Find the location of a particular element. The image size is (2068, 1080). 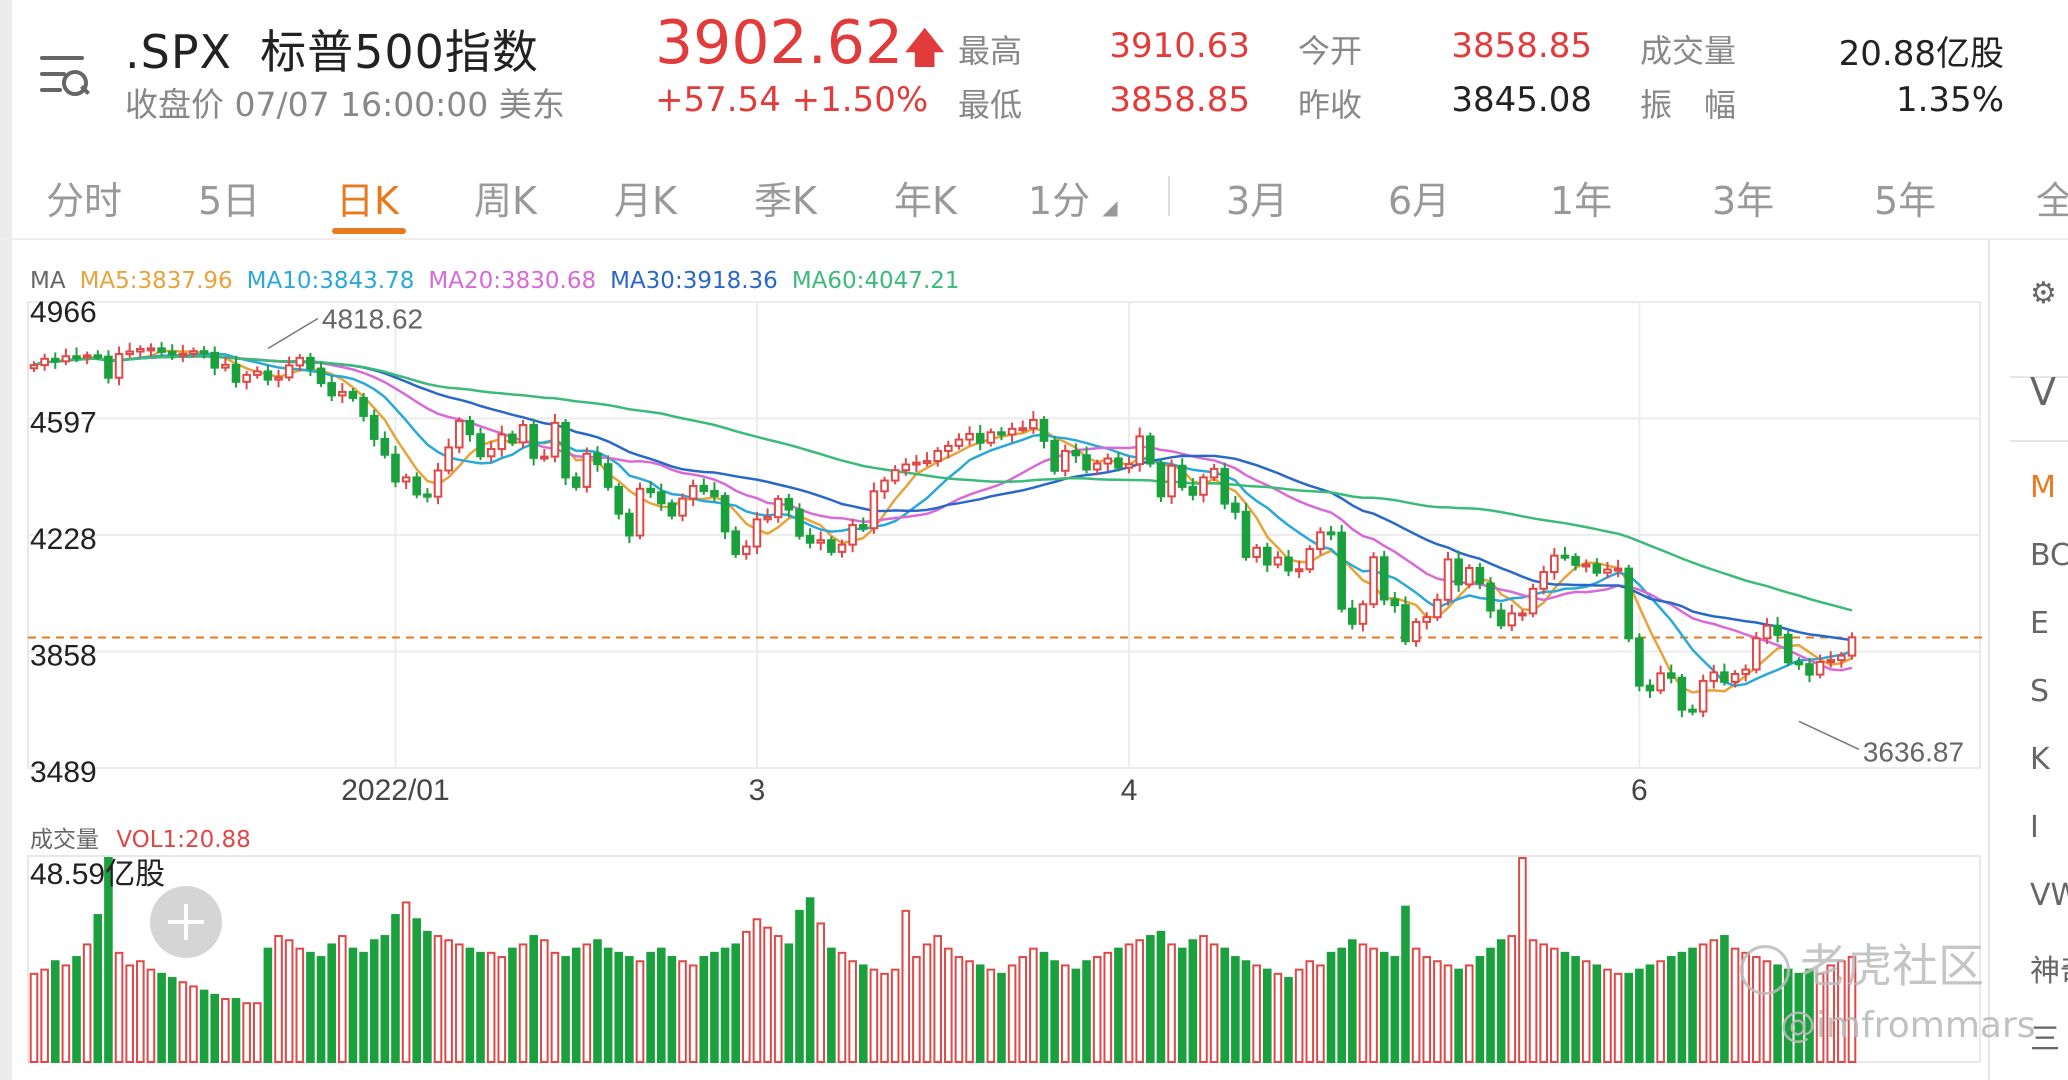

tab-all: 全 is located at coordinates (2052, 201).